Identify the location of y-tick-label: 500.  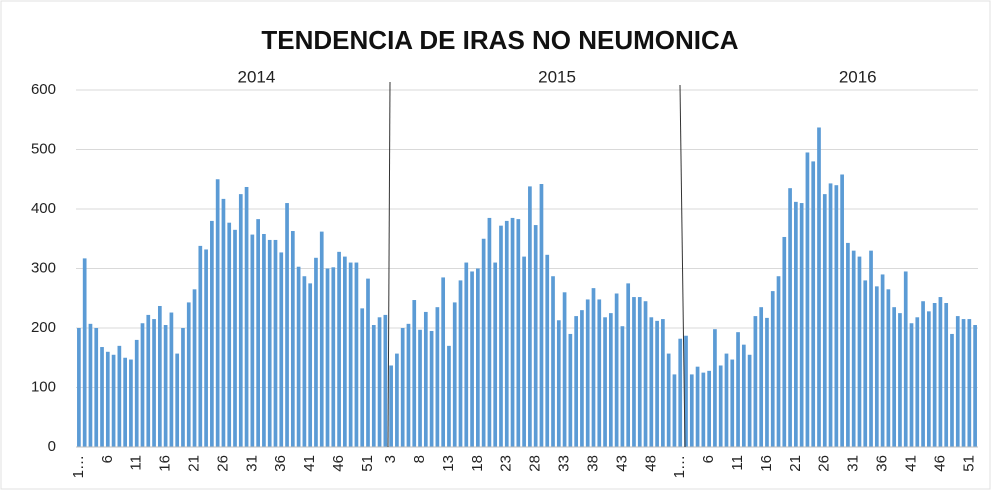
(43, 148).